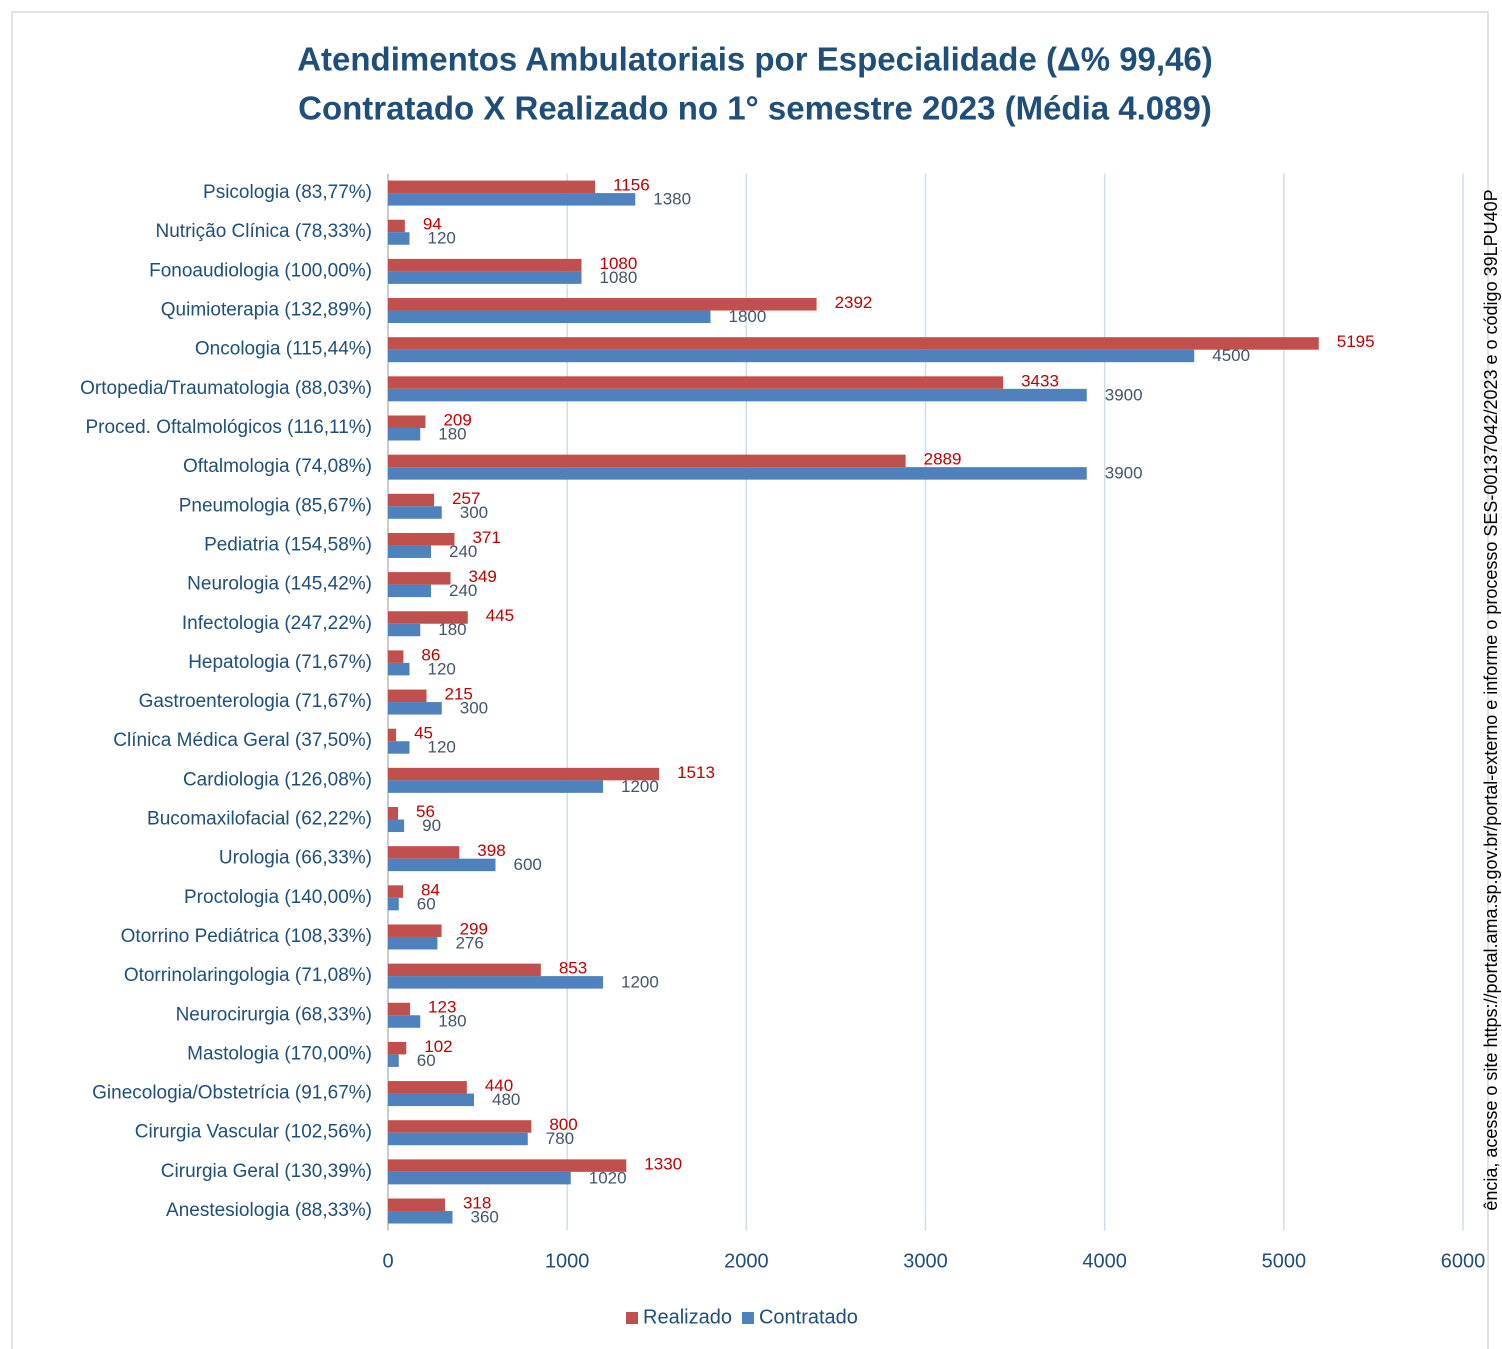 This screenshot has height=1349, width=1502. Describe the element at coordinates (426, 903) in the screenshot. I see `data-label: 60` at that location.